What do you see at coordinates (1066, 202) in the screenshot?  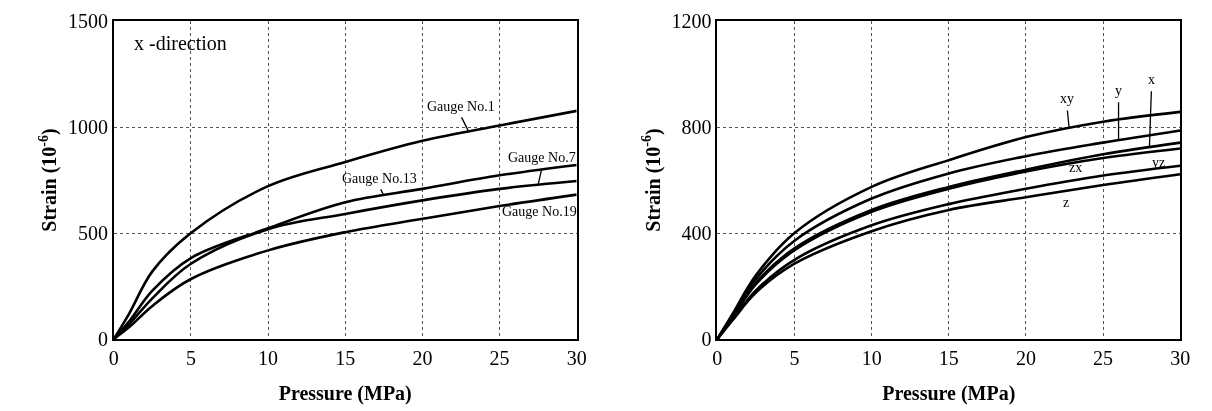 I see `series-label: z` at bounding box center [1066, 202].